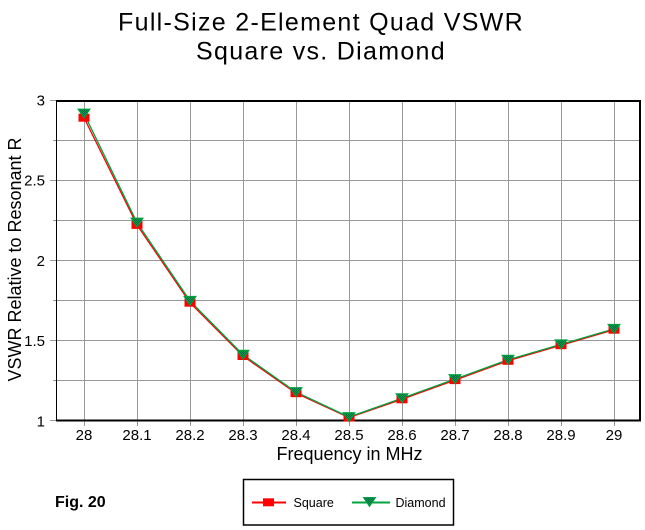 Image resolution: width=645 pixels, height=530 pixels. What do you see at coordinates (41, 421) in the screenshot?
I see `svg-text: 1` at bounding box center [41, 421].